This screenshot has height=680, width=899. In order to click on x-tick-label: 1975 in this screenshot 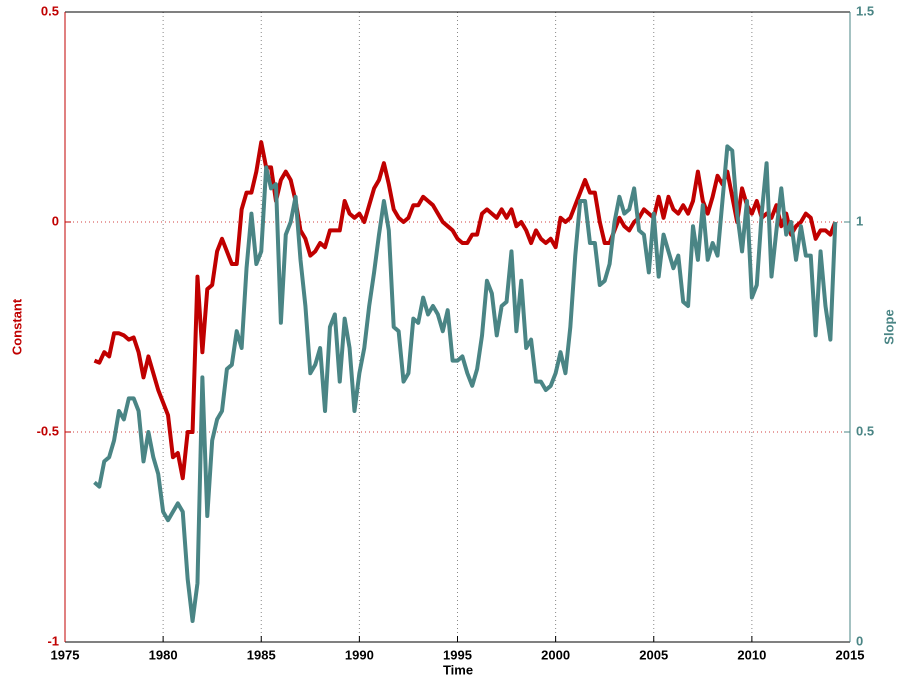, I will do `click(65, 654)`.